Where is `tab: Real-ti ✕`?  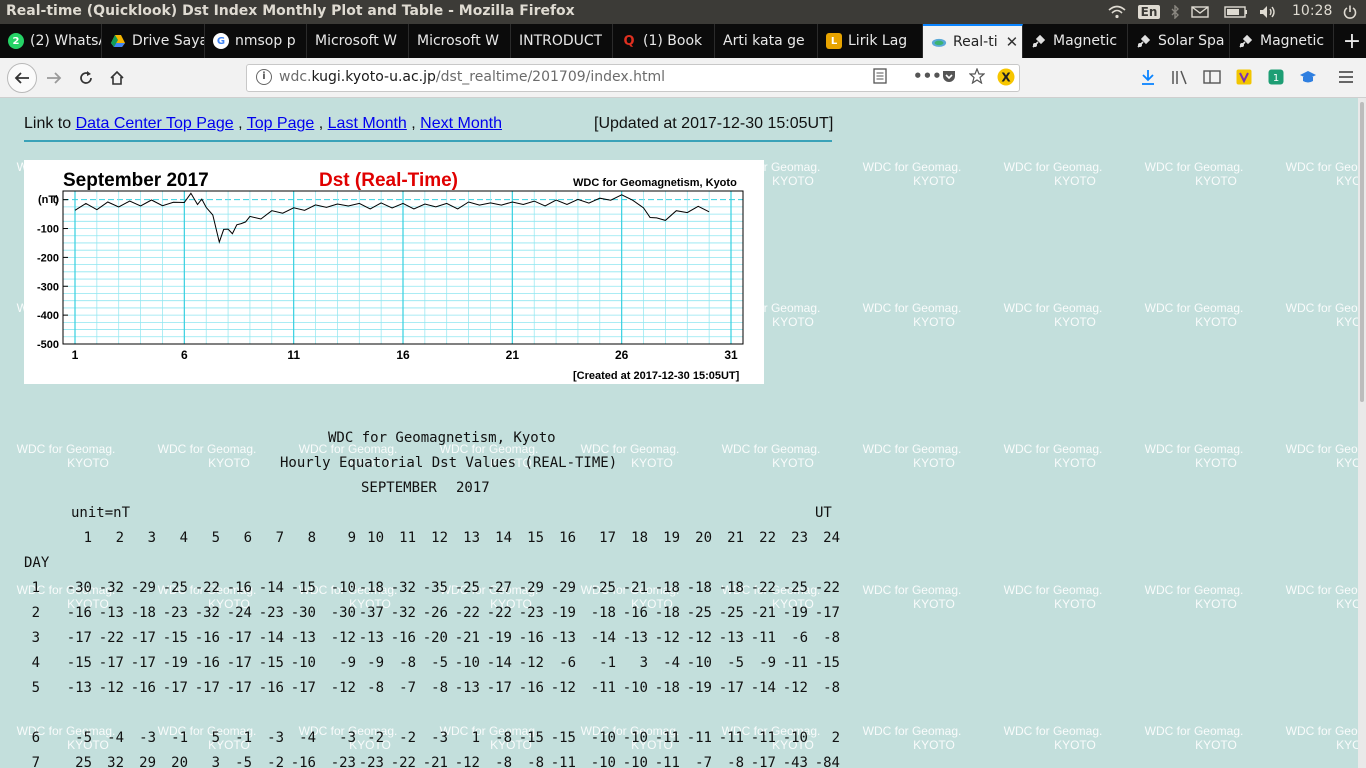
tab: Real-ti ✕ is located at coordinates (973, 41).